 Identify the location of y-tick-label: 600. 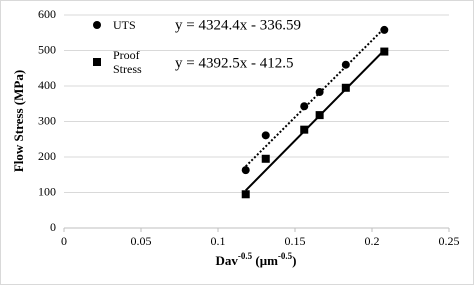
(47, 14).